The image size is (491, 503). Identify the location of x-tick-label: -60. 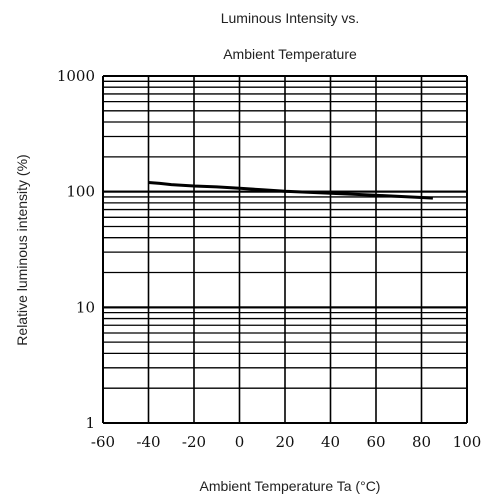
(103, 442).